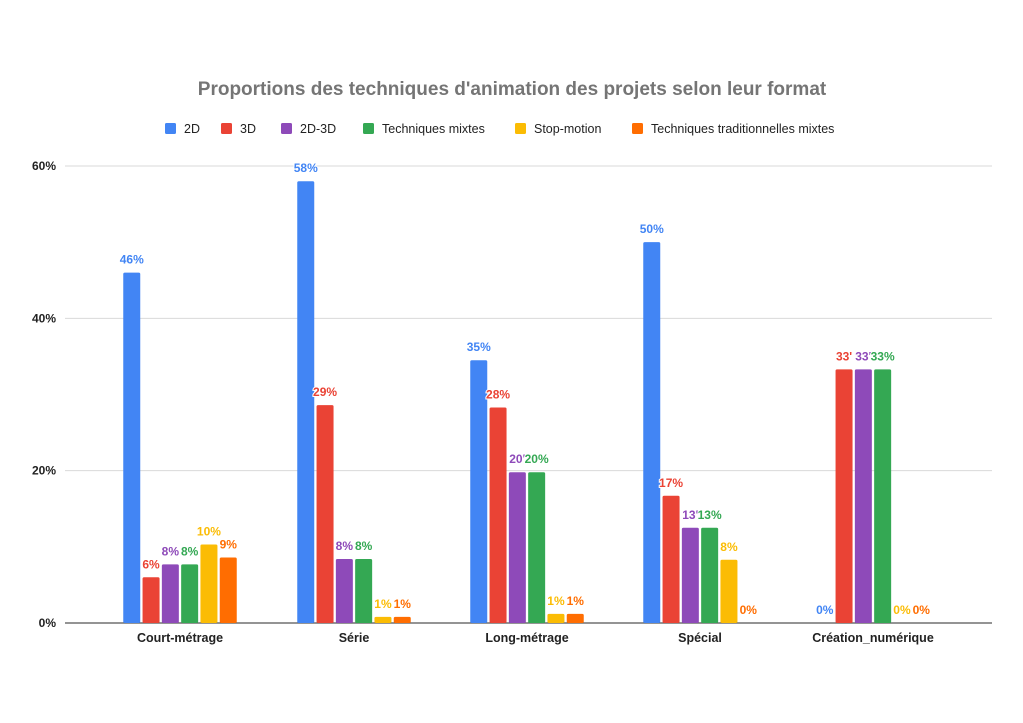 The height and width of the screenshot is (723, 1023). What do you see at coordinates (517, 459) in the screenshot?
I see `data-label: 20'` at bounding box center [517, 459].